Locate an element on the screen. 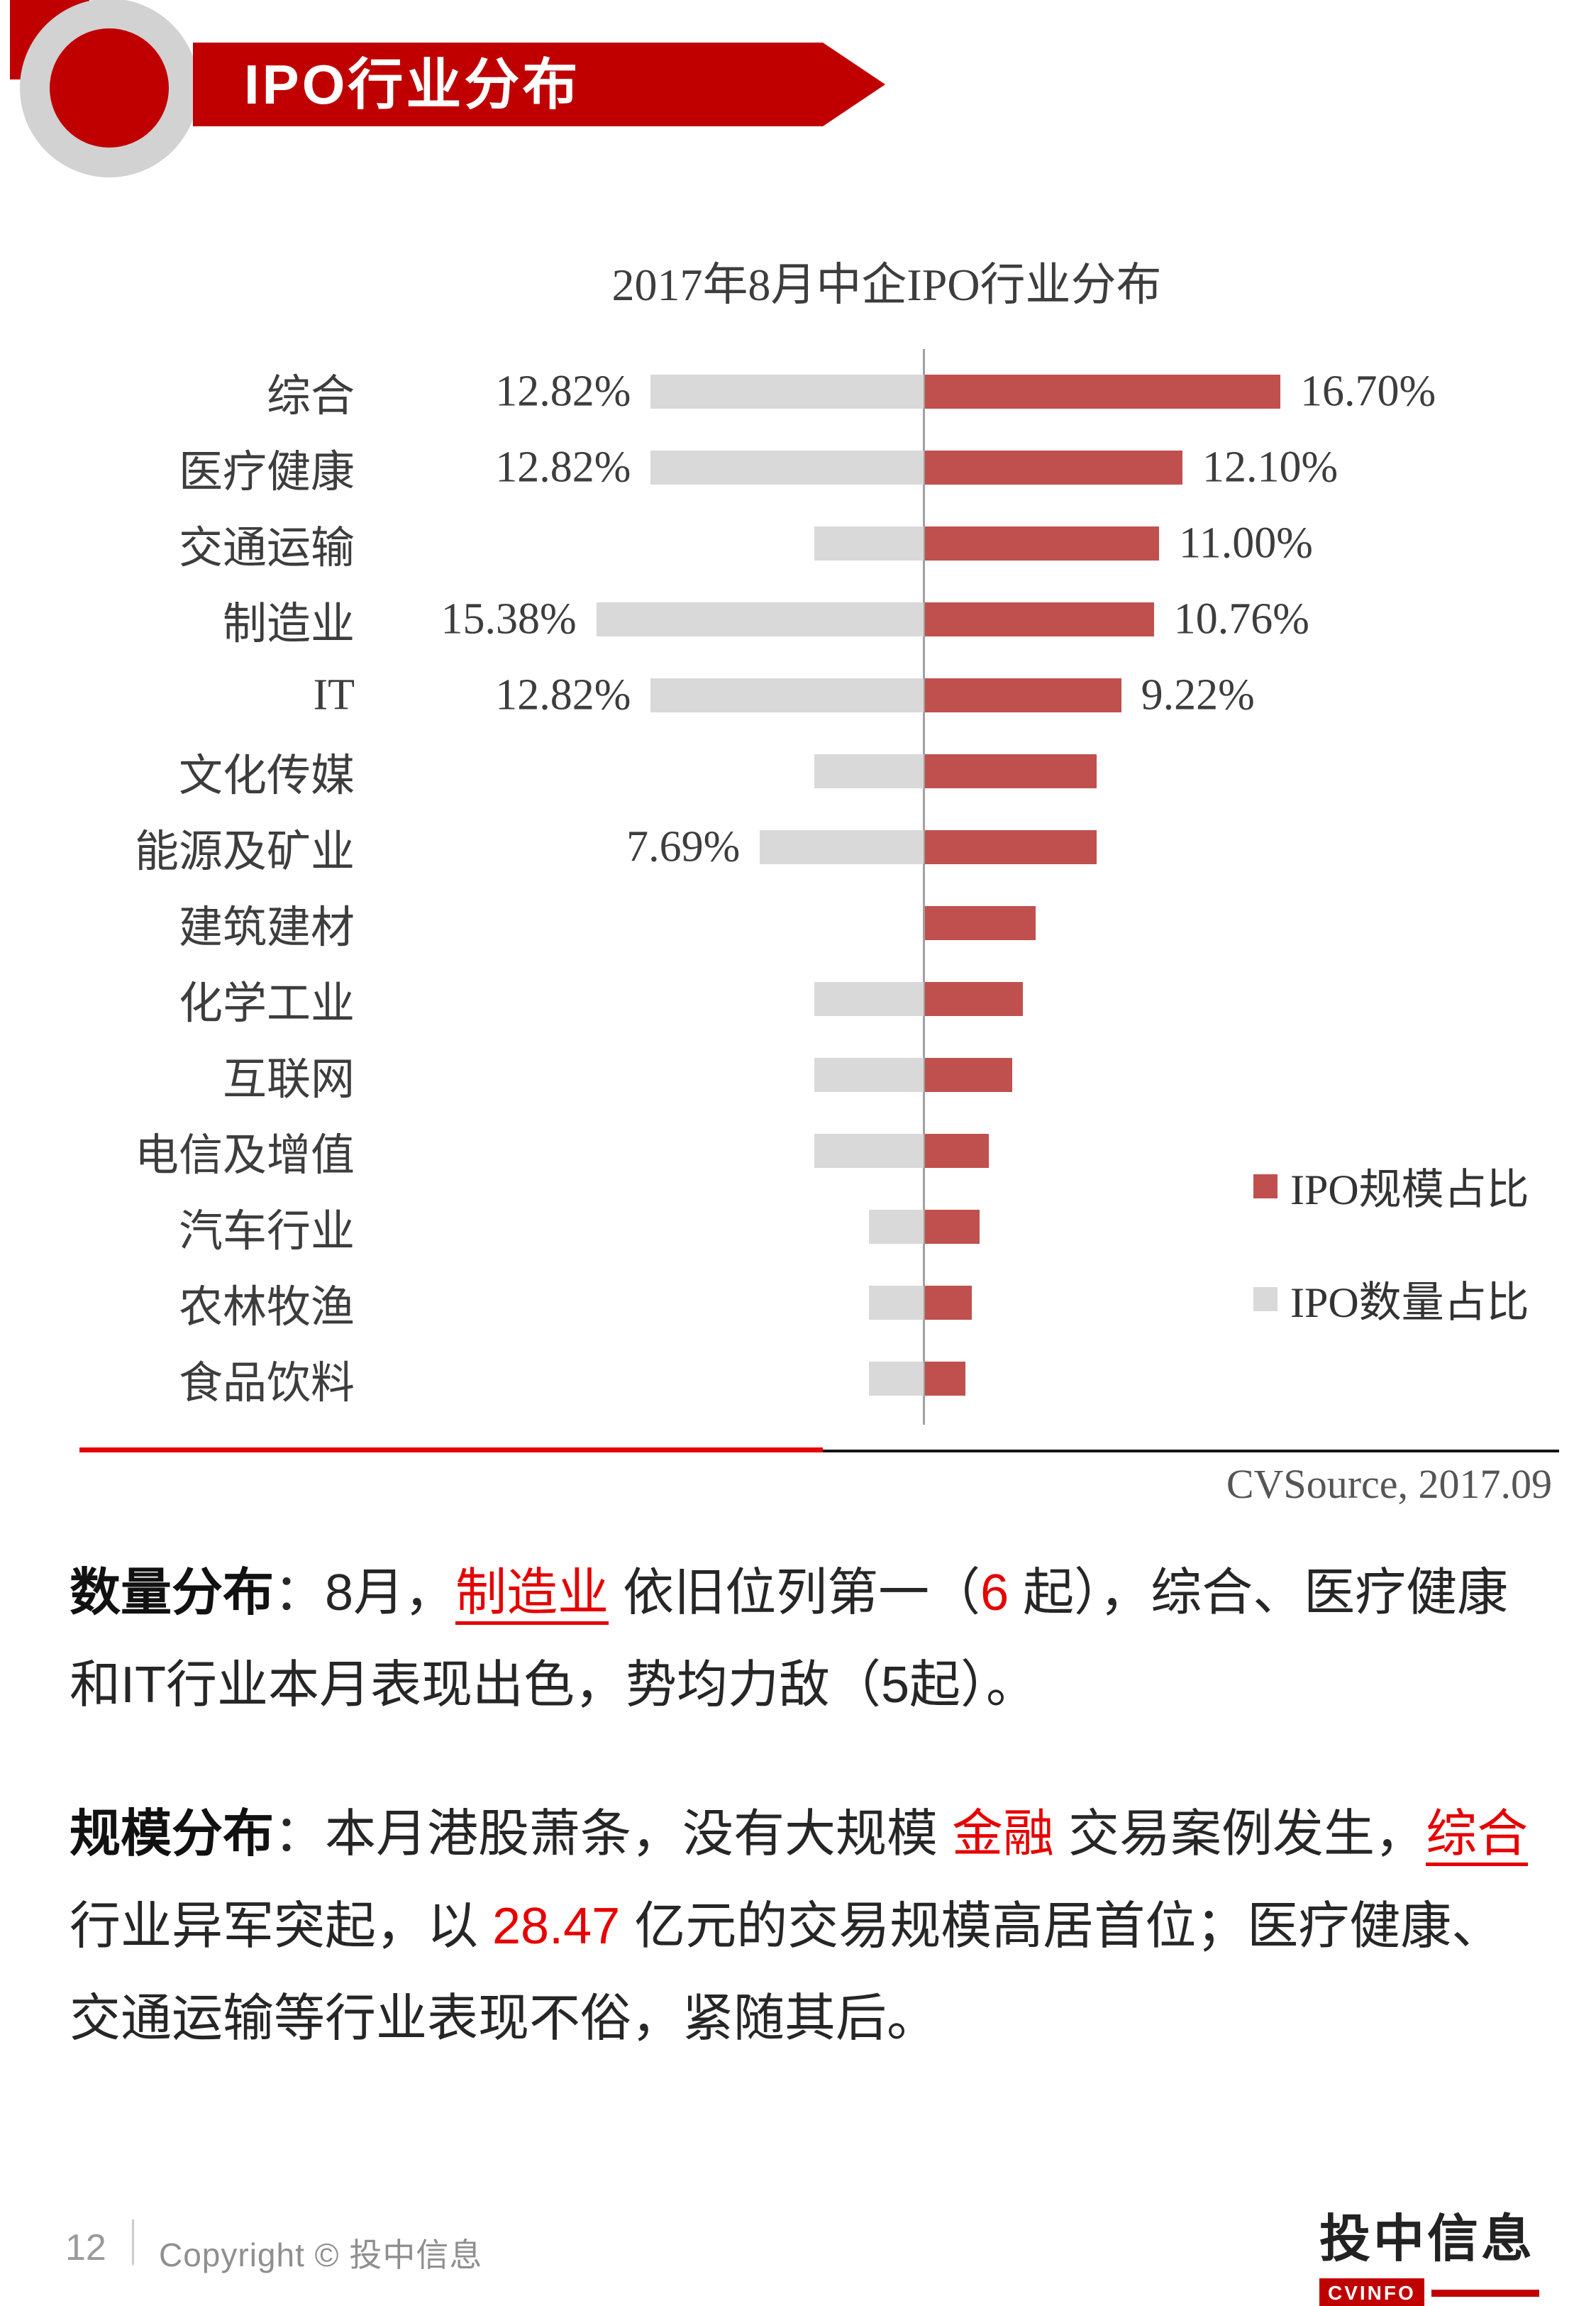 This screenshot has height=2306, width=1596. section-title: IPO行业分布 is located at coordinates (412, 84).